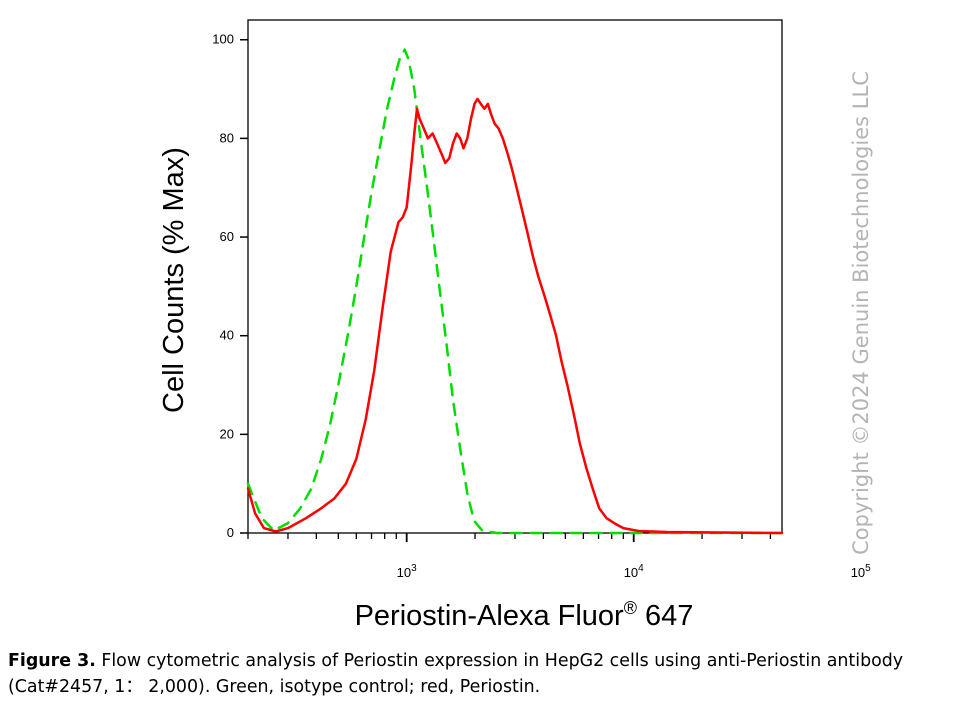 This screenshot has height=717, width=980. I want to click on y-axis-label: Cell Counts (% Max), so click(174, 280).